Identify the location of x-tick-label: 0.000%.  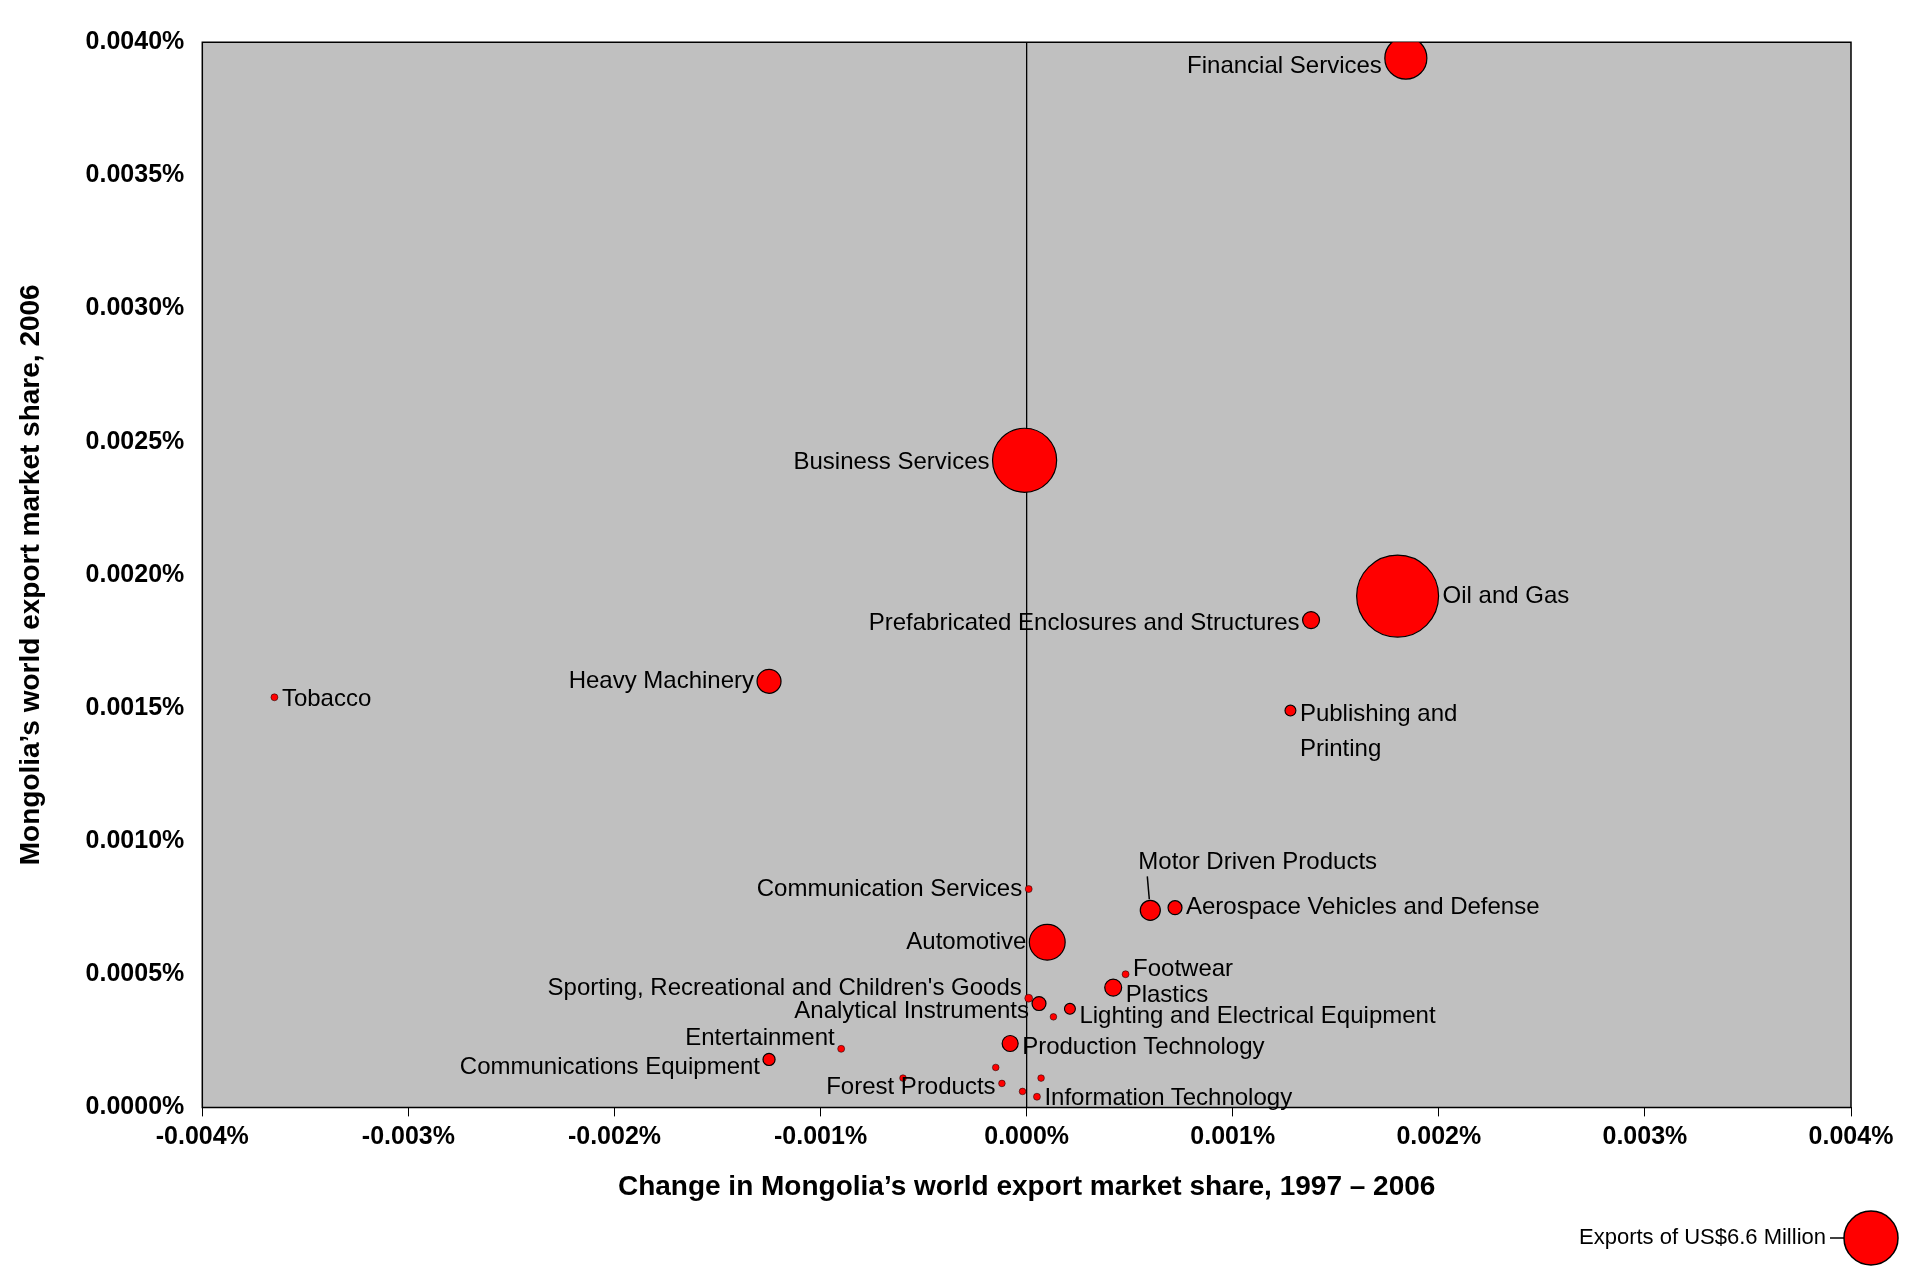
(1027, 1135).